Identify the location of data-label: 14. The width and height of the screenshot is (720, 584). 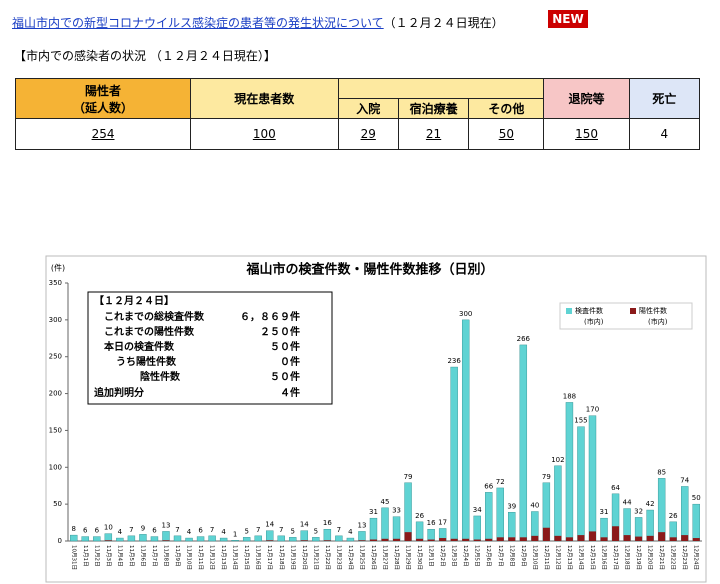
(269, 525).